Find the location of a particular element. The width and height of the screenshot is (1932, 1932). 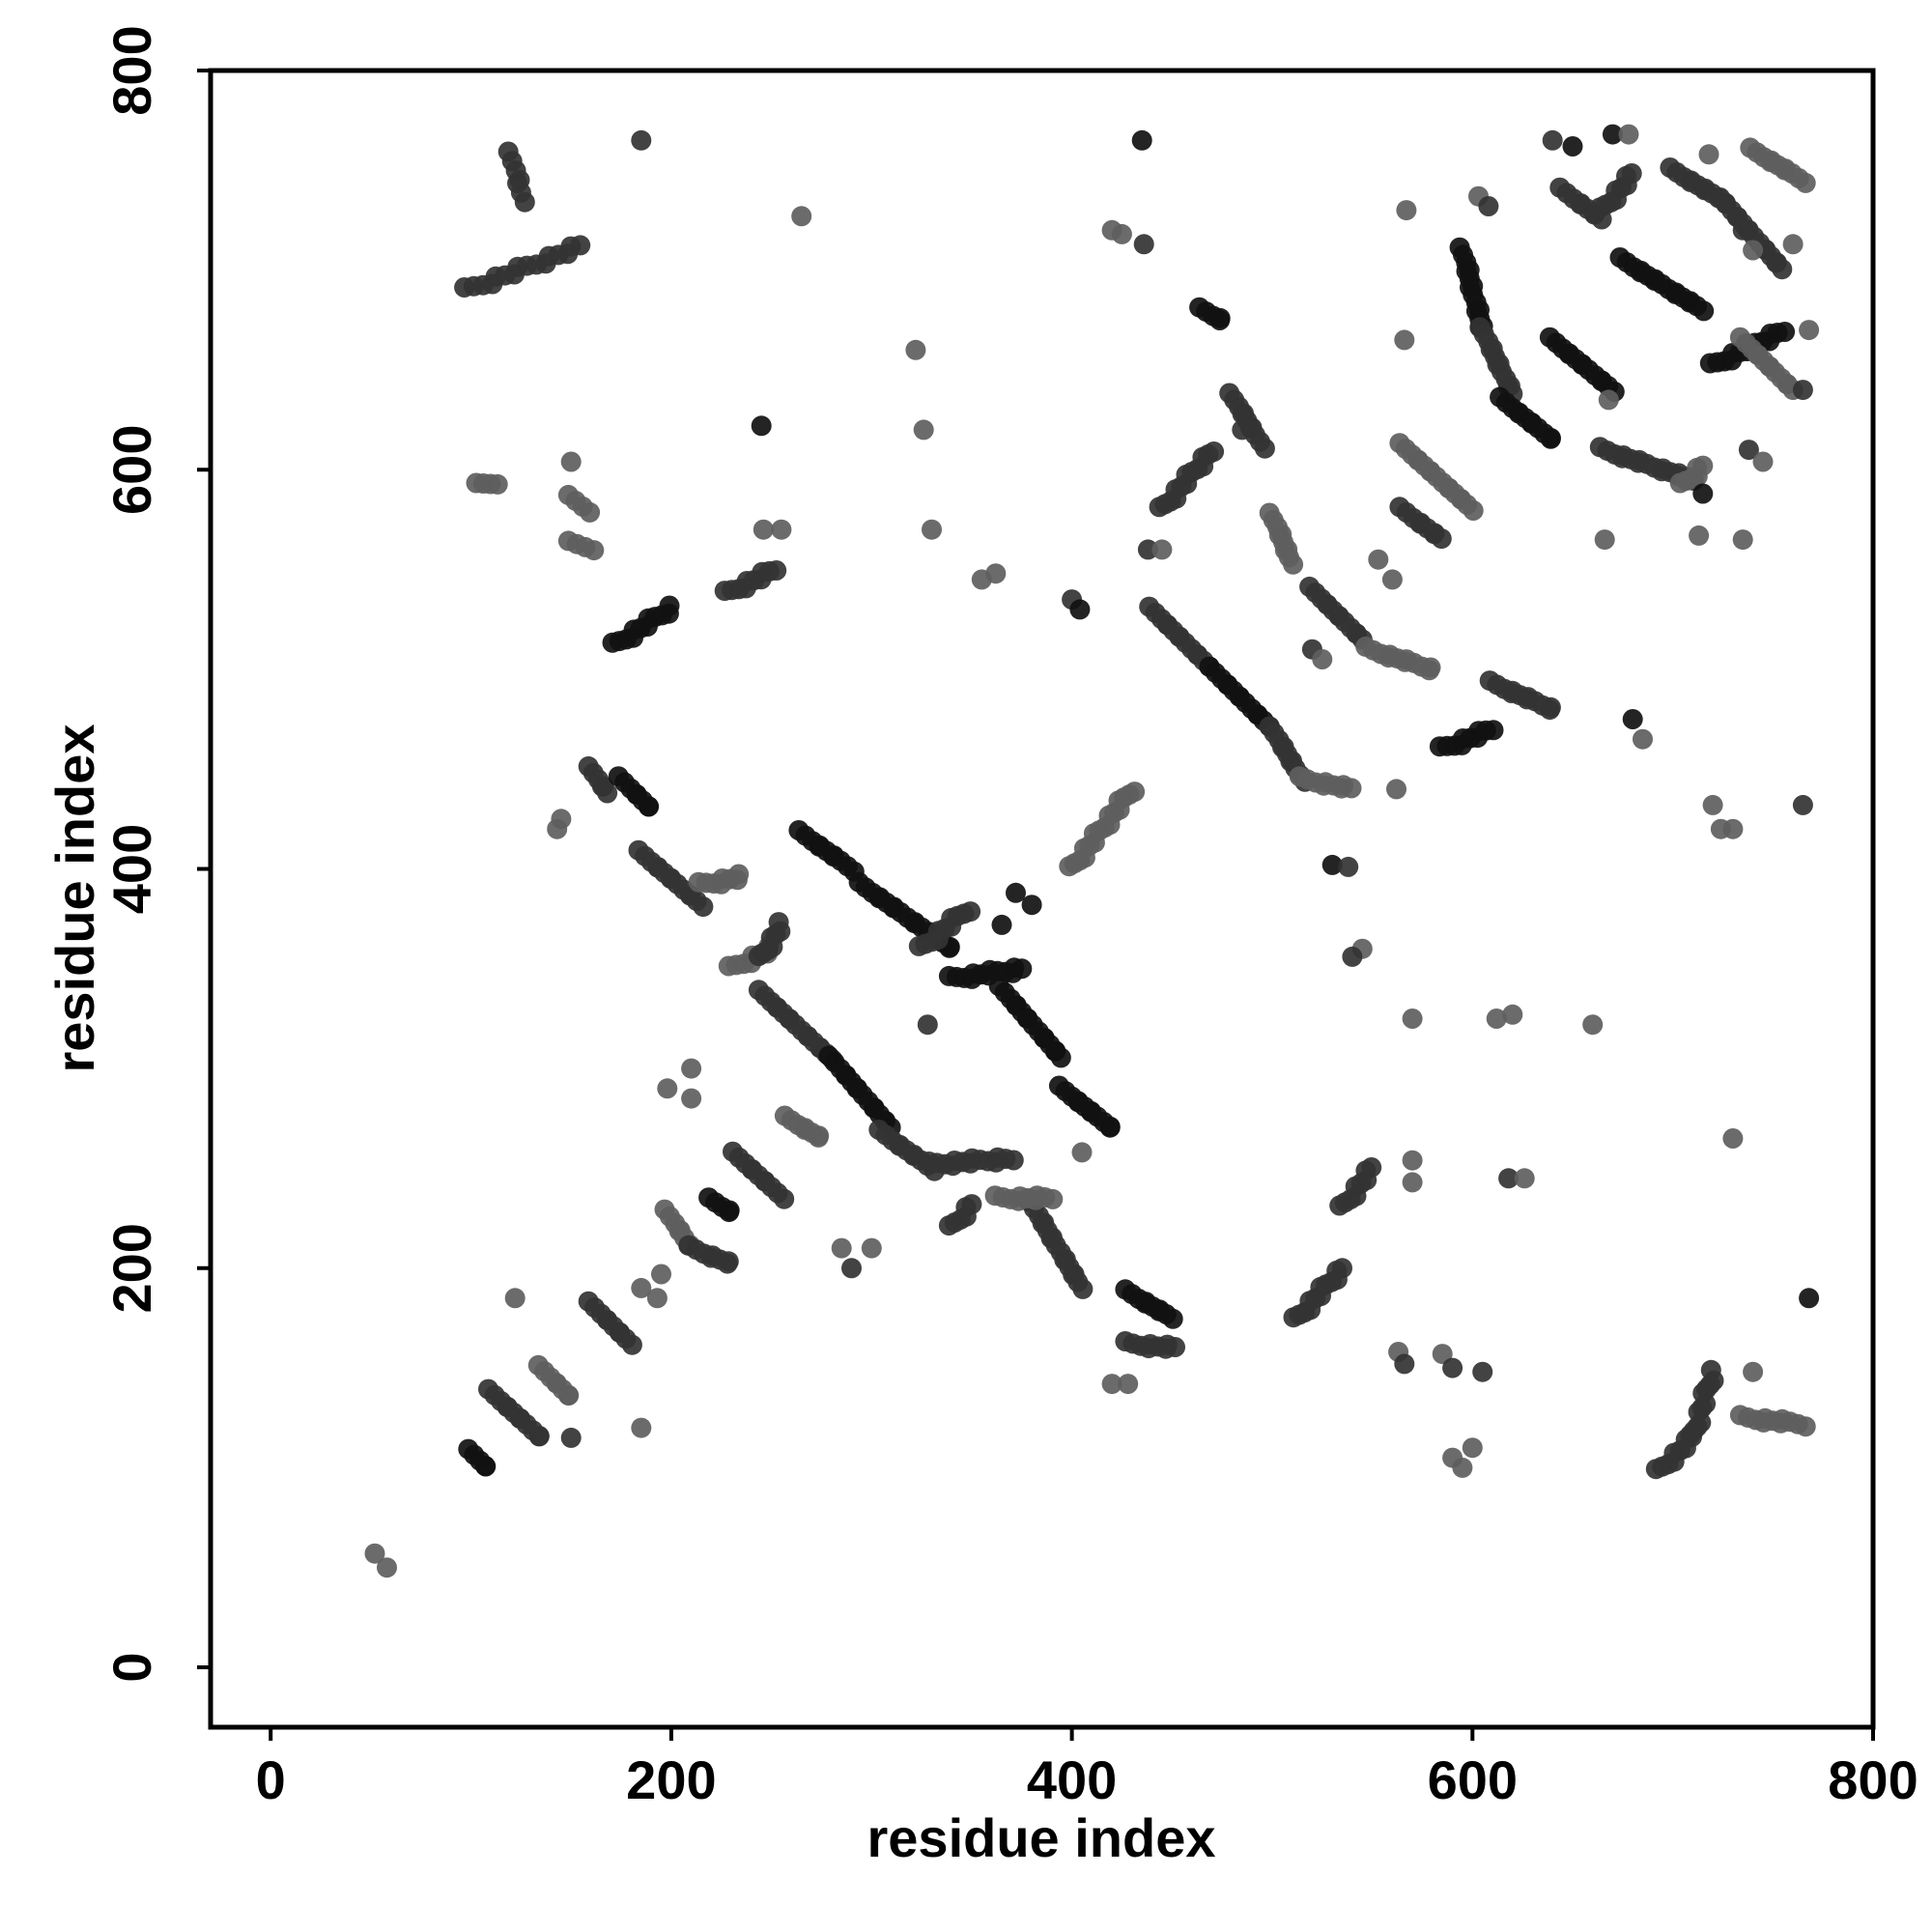

x-tick-label: 600 is located at coordinates (1473, 1779).